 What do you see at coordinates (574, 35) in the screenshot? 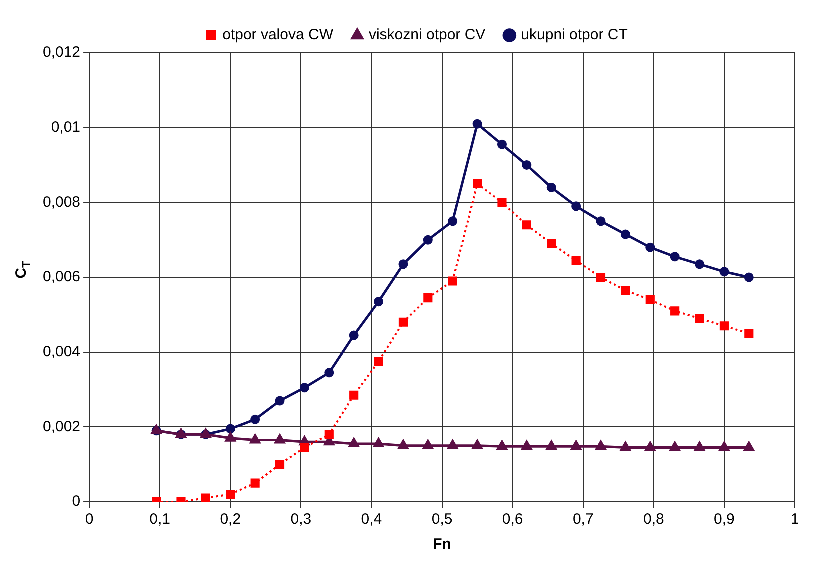
I see `legend-label: ukupni otpor CT` at bounding box center [574, 35].